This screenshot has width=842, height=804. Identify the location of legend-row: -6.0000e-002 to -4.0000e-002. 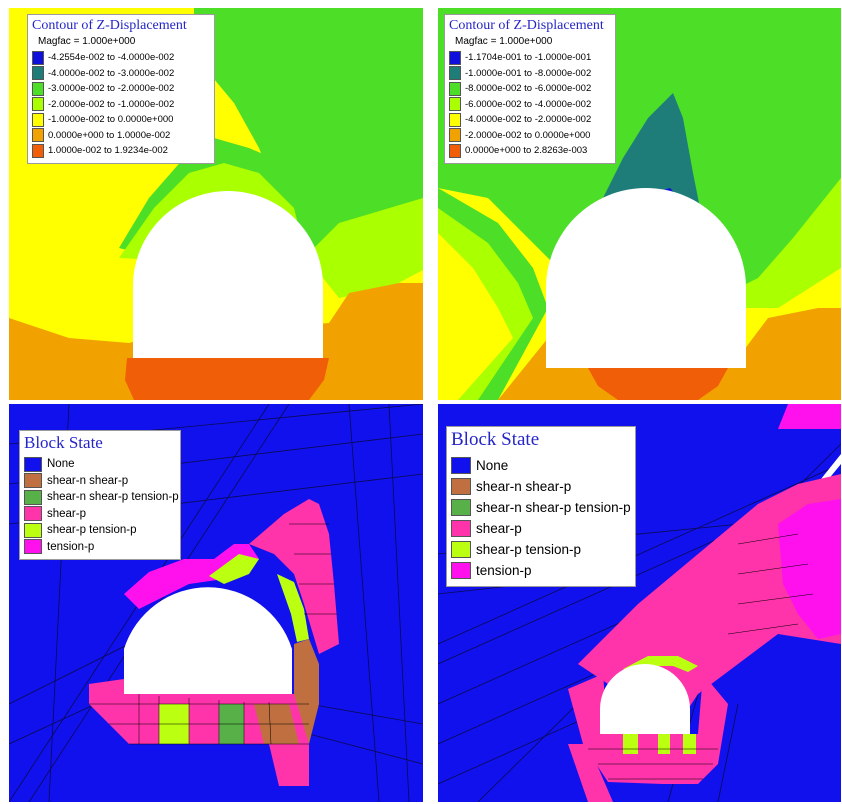
(530, 105).